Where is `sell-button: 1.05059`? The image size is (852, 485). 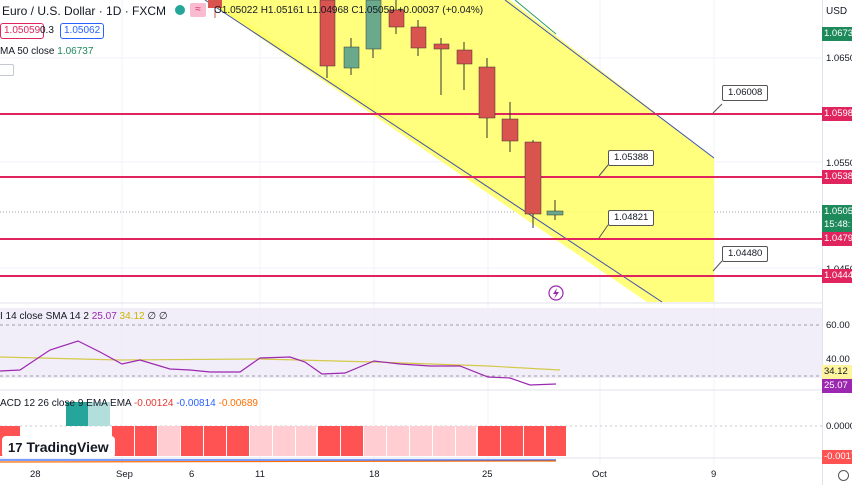
sell-button: 1.05059 is located at coordinates (22, 31).